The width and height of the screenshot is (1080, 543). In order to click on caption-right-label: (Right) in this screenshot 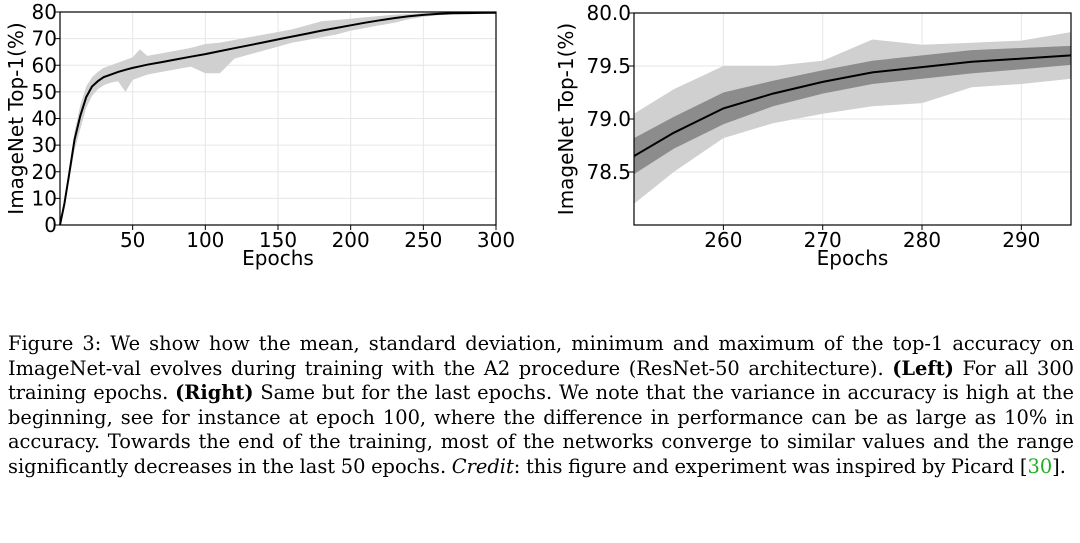, I will do `click(214, 393)`.